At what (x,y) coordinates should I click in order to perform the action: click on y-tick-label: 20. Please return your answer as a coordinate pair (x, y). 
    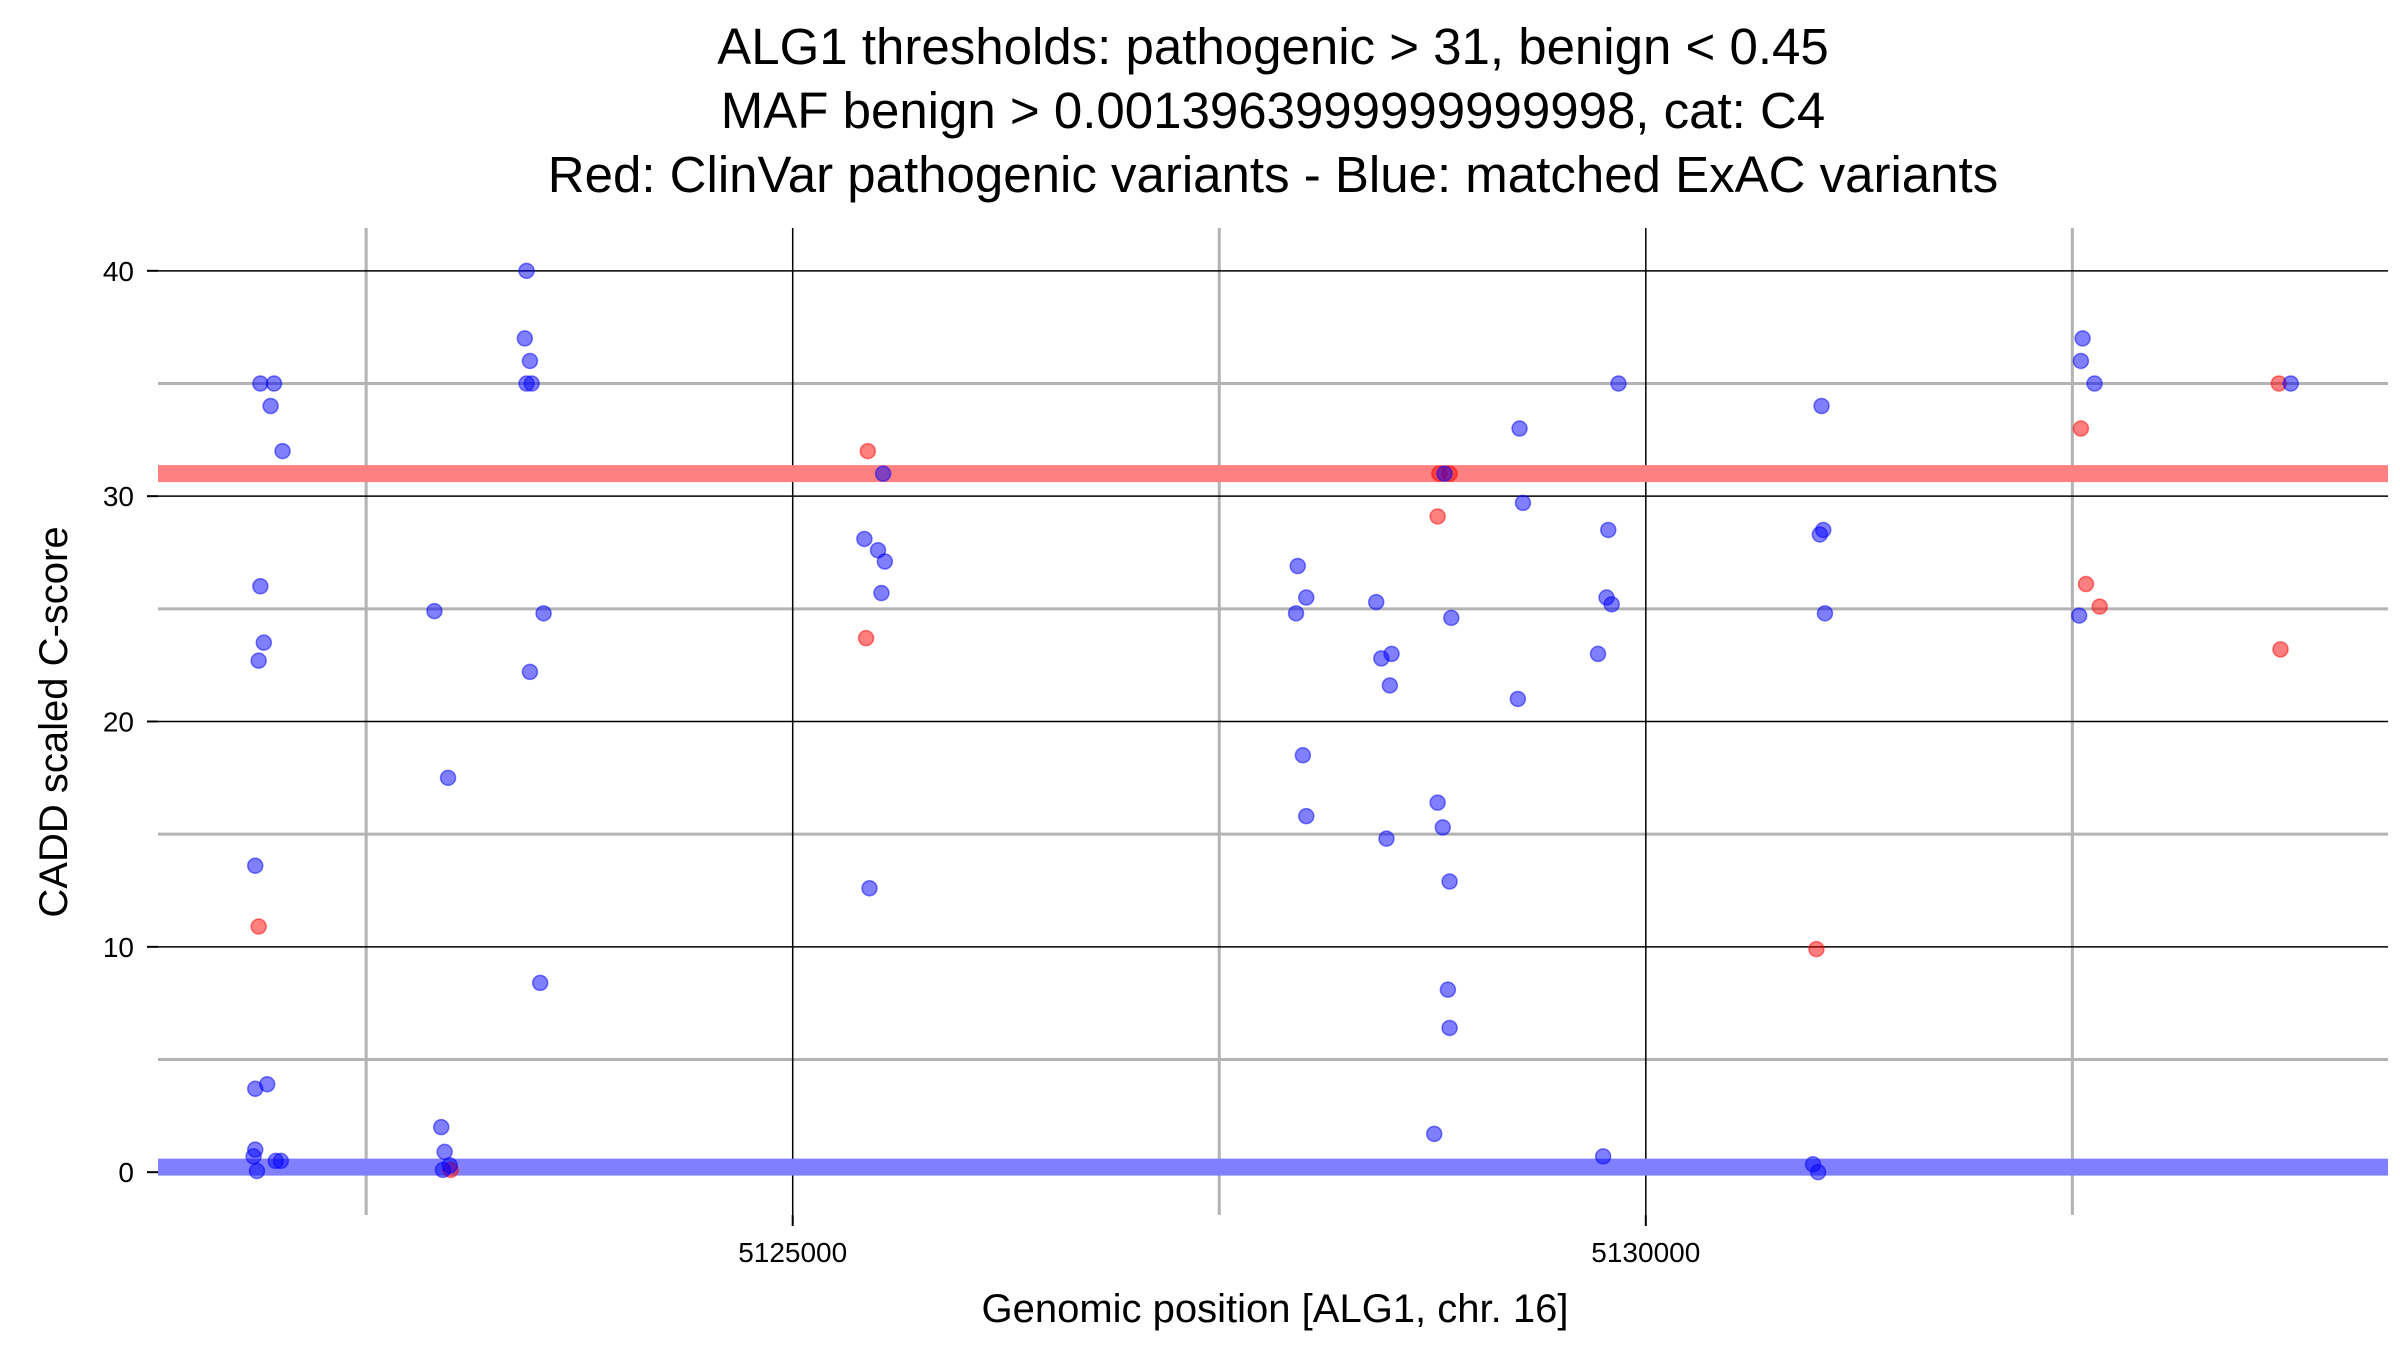
    Looking at the image, I should click on (118, 722).